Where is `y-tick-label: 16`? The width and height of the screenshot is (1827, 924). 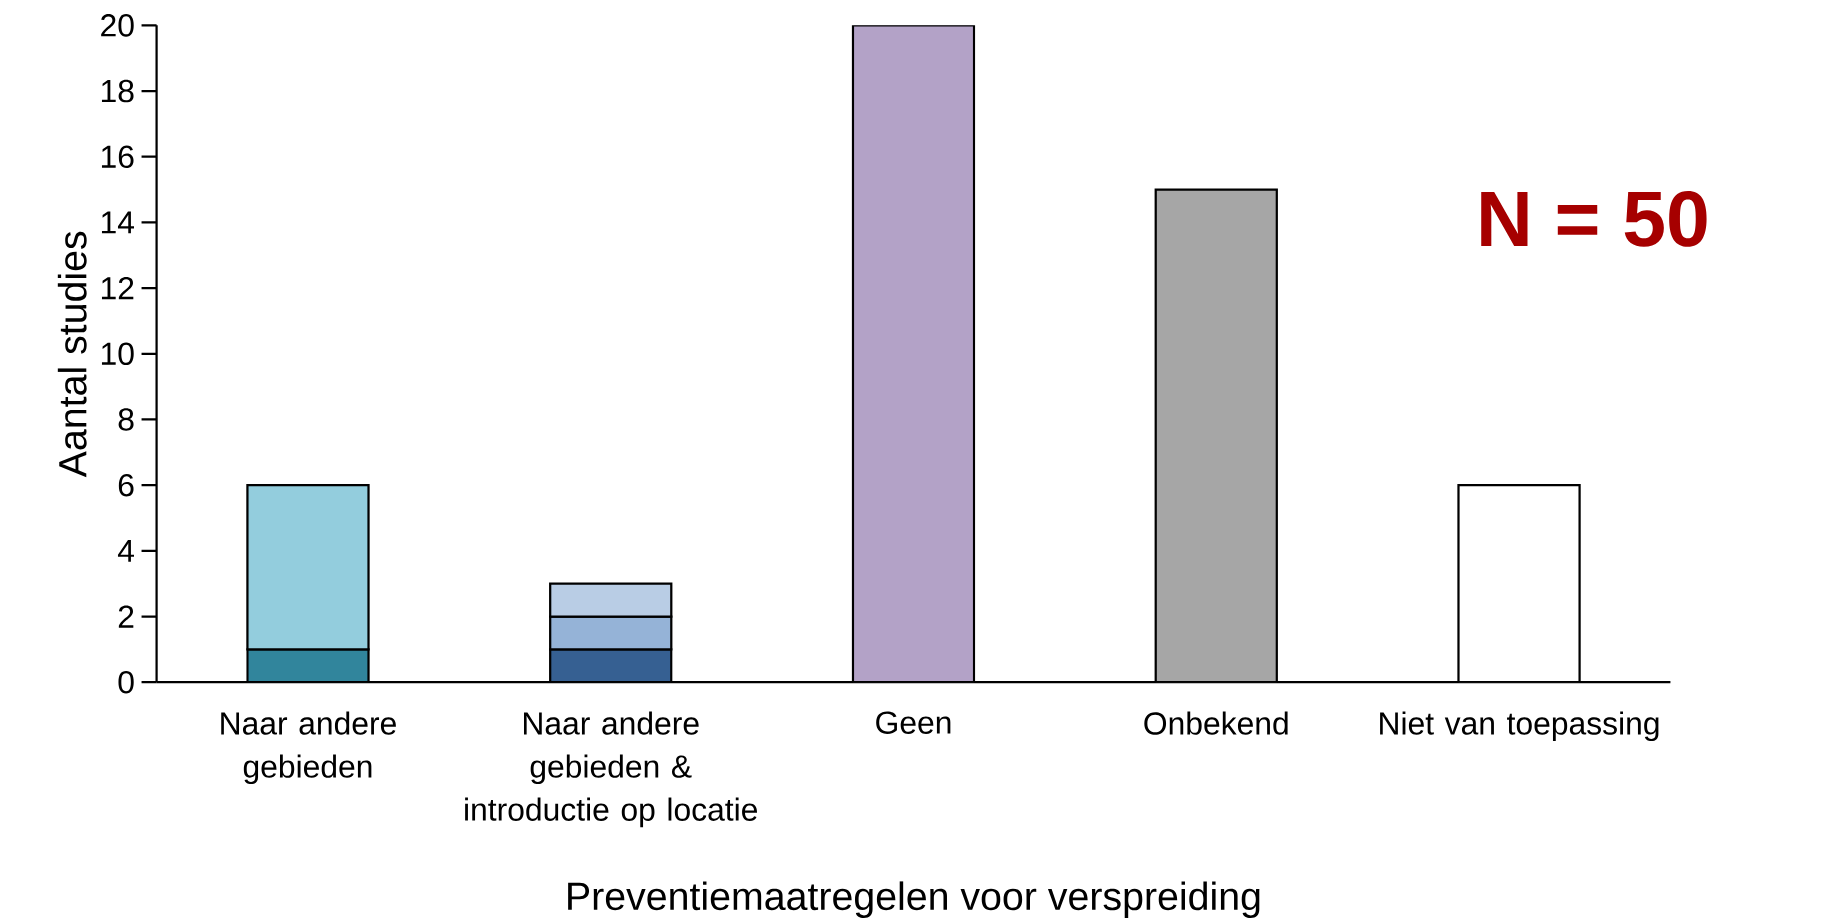 y-tick-label: 16 is located at coordinates (117, 156).